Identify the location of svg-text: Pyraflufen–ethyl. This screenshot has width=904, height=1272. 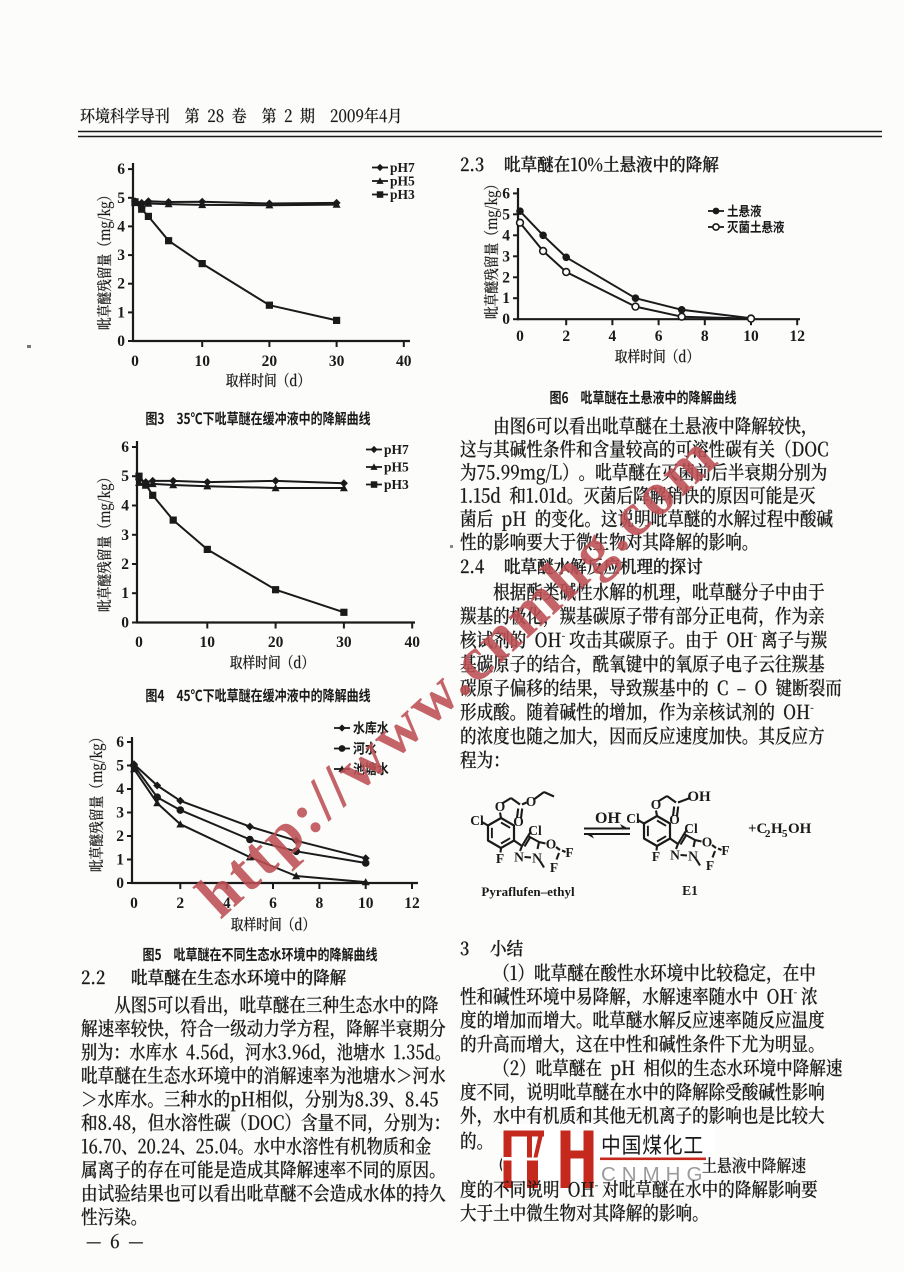
(528, 891).